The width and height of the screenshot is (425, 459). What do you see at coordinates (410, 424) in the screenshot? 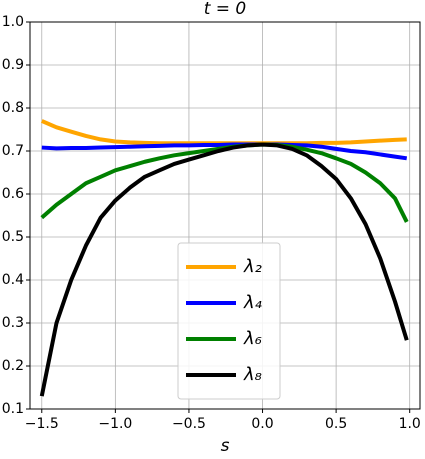
I see `x-tick-label: 1.0` at bounding box center [410, 424].